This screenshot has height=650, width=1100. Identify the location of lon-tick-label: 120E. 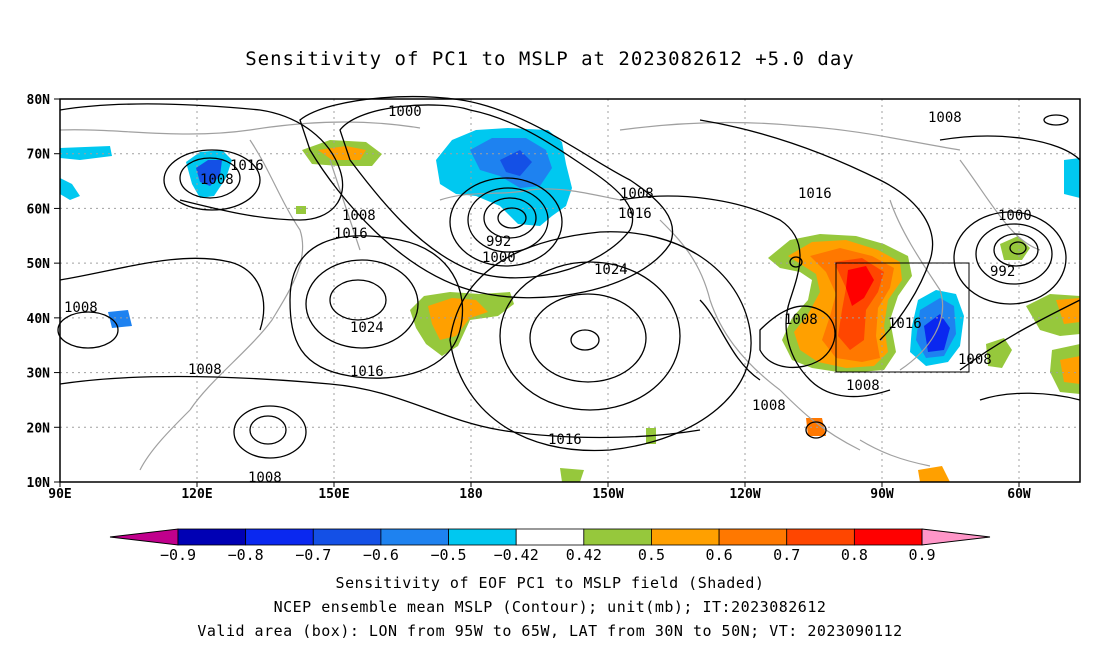
(196, 494).